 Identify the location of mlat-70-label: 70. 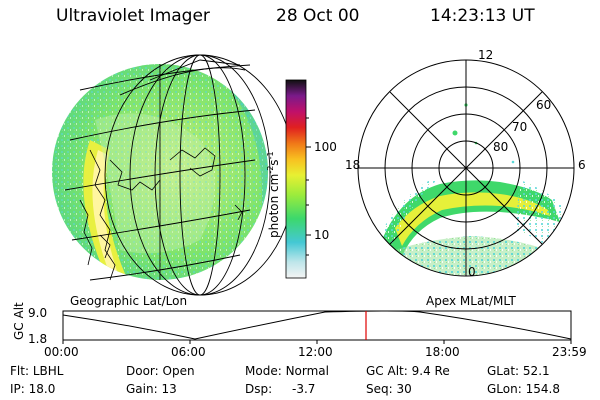
(520, 127).